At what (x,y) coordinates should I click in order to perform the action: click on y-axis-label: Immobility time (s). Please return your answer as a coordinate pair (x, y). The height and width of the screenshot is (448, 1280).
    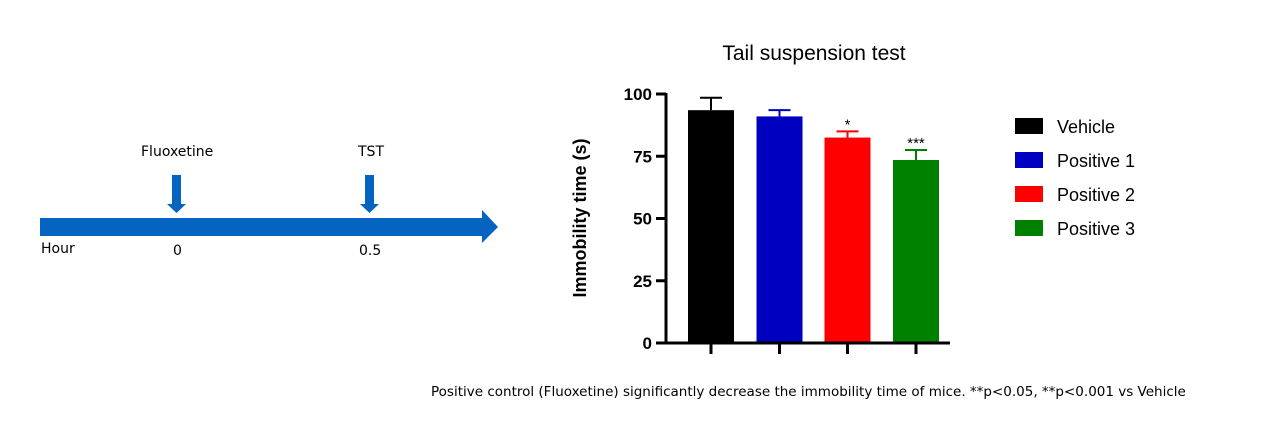
    Looking at the image, I should click on (580, 217).